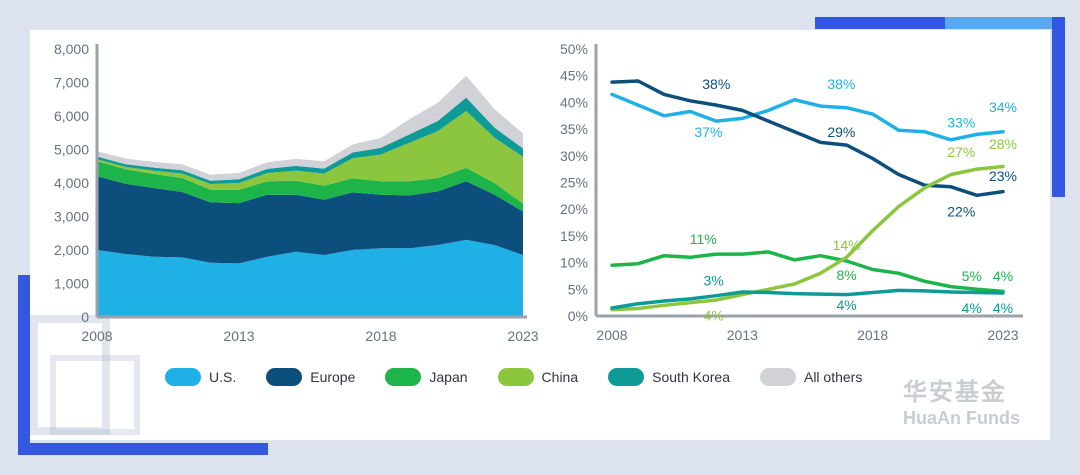  What do you see at coordinates (574, 263) in the screenshot?
I see `y-tick-label: 10%` at bounding box center [574, 263].